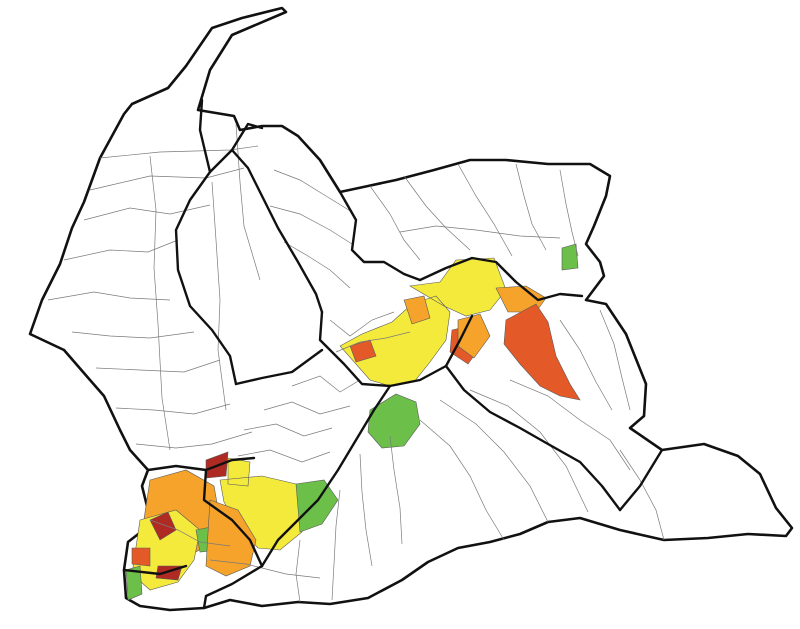 The height and width of the screenshot is (629, 800). What do you see at coordinates (394, 421) in the screenshot?
I see `region-central-green` at bounding box center [394, 421].